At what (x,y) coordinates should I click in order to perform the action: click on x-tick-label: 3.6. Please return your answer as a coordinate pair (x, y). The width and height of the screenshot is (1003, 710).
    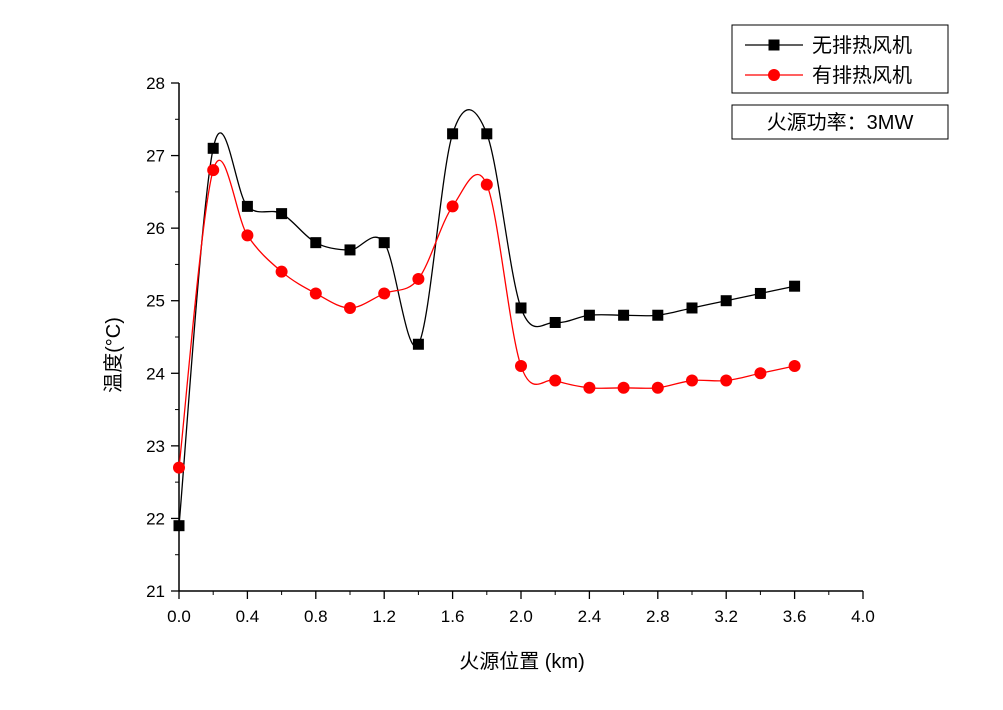
    Looking at the image, I should click on (795, 616).